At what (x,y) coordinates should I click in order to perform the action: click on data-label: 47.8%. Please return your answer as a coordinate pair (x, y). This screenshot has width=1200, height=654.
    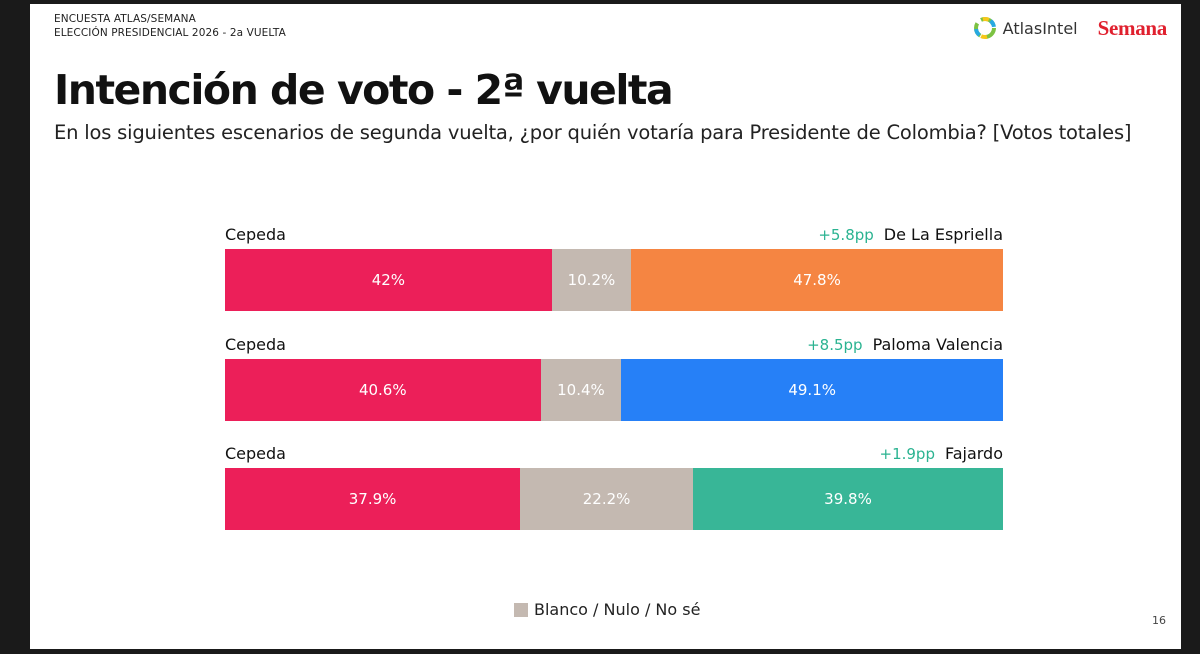
    Looking at the image, I should click on (817, 280).